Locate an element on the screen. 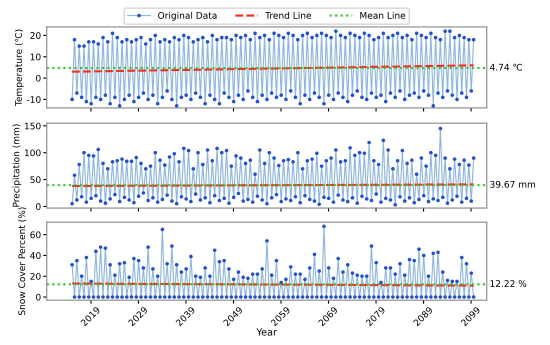  legend-label: Mean Line is located at coordinates (383, 15).